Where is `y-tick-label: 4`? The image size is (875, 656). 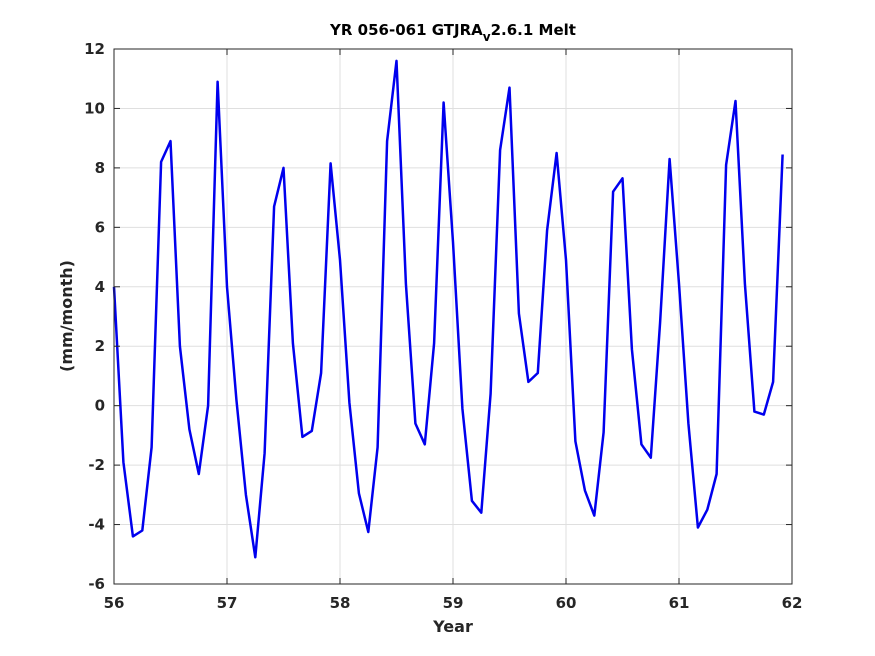
y-tick-label: 4 is located at coordinates (100, 287).